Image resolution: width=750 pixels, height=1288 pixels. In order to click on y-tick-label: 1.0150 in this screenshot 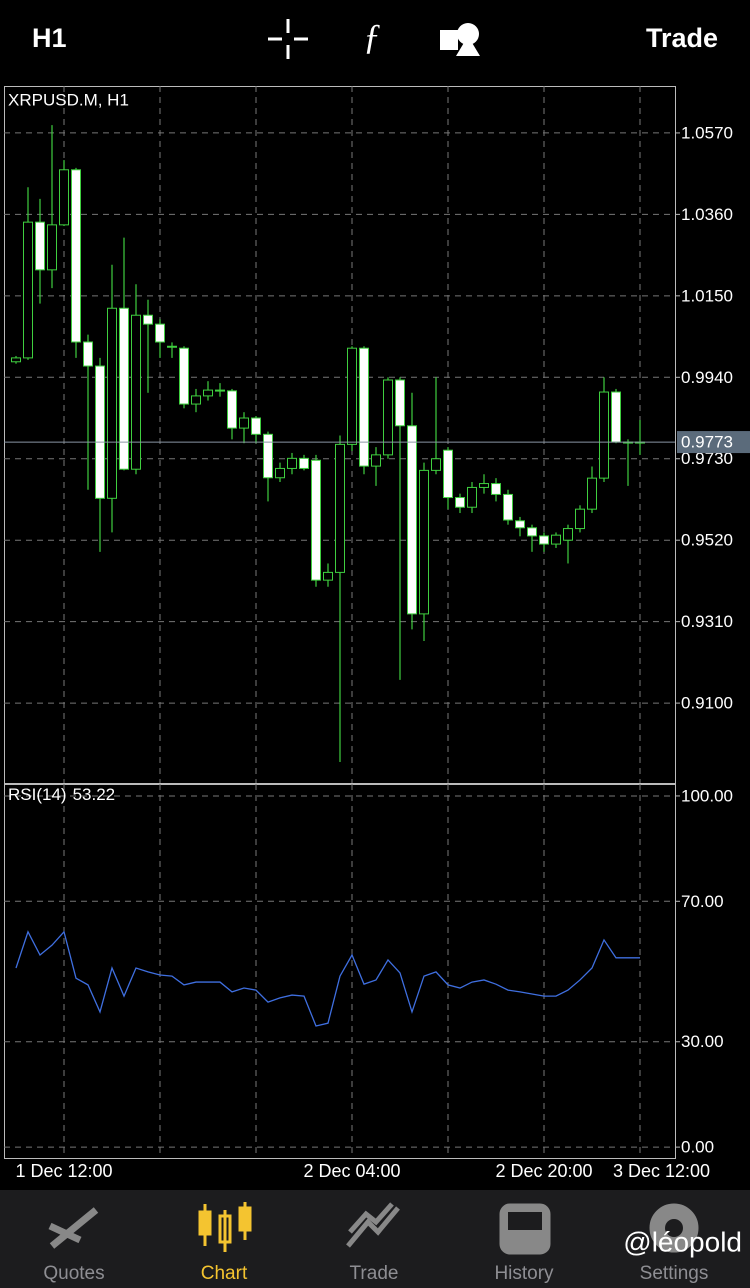, I will do `click(707, 295)`.